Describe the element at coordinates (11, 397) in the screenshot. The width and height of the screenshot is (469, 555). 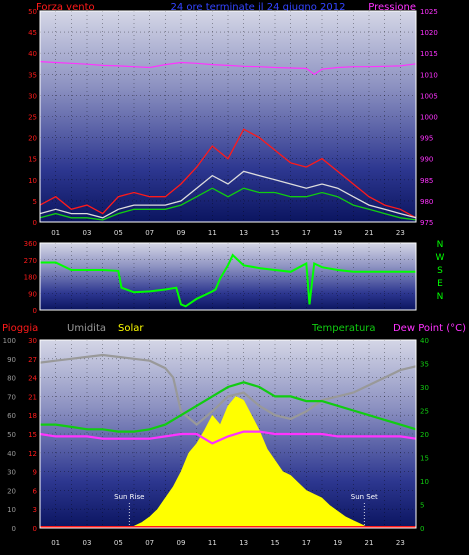
I see `humidity-tick-label: 70` at that location.